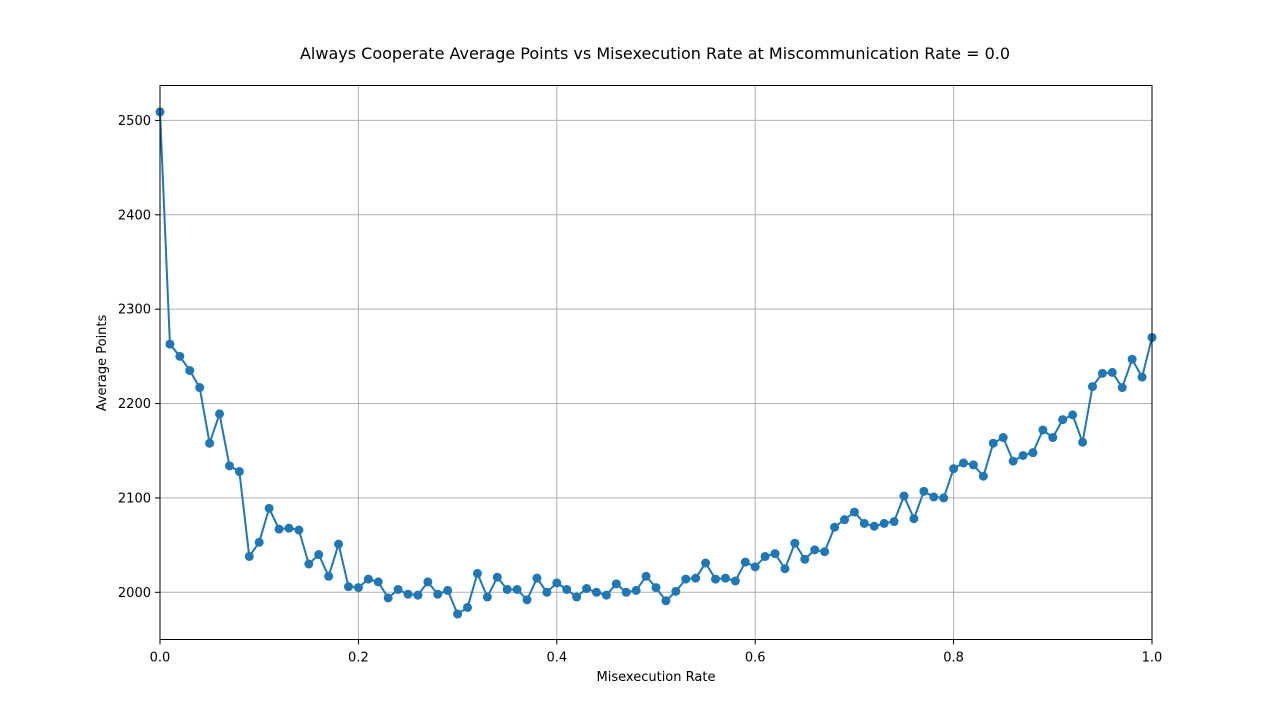  Describe the element at coordinates (556, 658) in the screenshot. I see `x-tick-label: 0.4` at that location.